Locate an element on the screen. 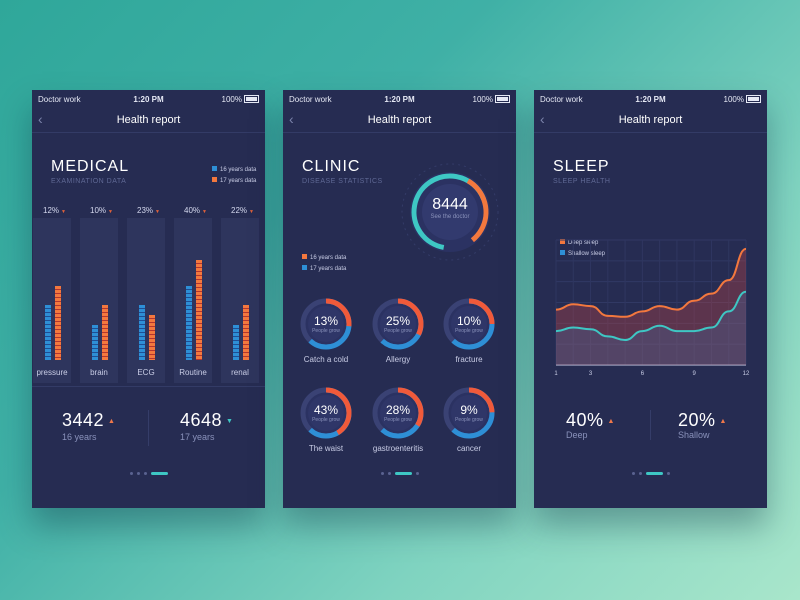 The image size is (800, 600). ring-percent: 10% is located at coordinates (469, 321).